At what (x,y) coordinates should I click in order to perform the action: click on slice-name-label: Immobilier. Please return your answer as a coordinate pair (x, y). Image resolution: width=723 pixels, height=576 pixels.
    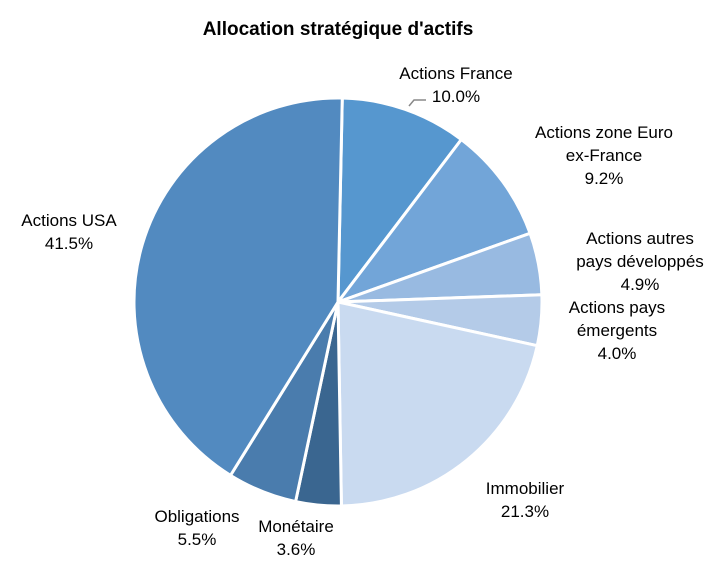
    Looking at the image, I should click on (525, 488).